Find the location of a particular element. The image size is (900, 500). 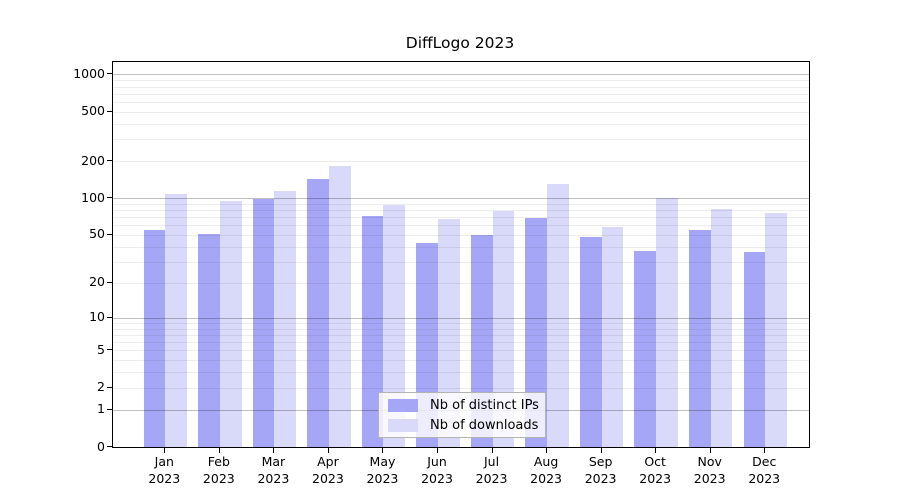

y-tick-label: 5 is located at coordinates (101, 349).